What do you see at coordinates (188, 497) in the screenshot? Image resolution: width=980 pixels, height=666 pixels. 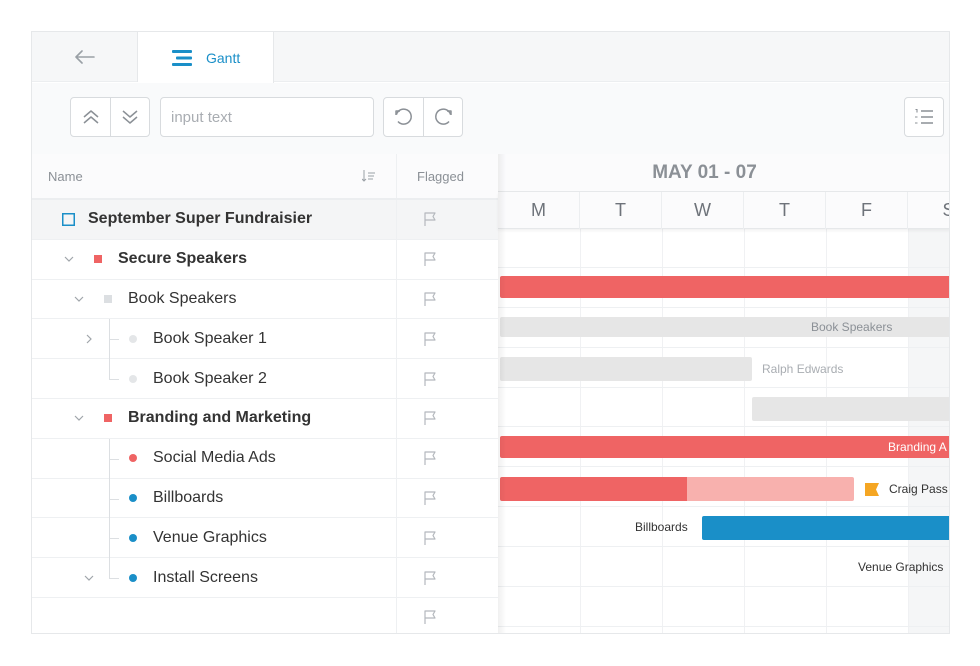 I see `task-label: Billboards` at bounding box center [188, 497].